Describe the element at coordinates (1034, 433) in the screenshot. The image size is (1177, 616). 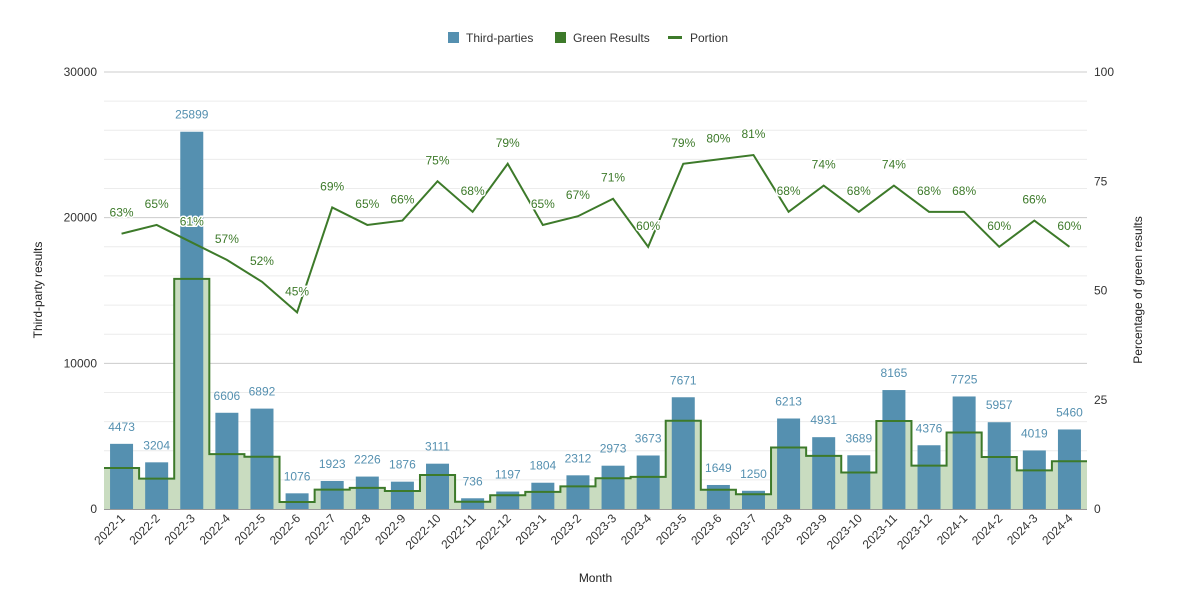
I see `bar-label-2024-3: 4019` at that location.